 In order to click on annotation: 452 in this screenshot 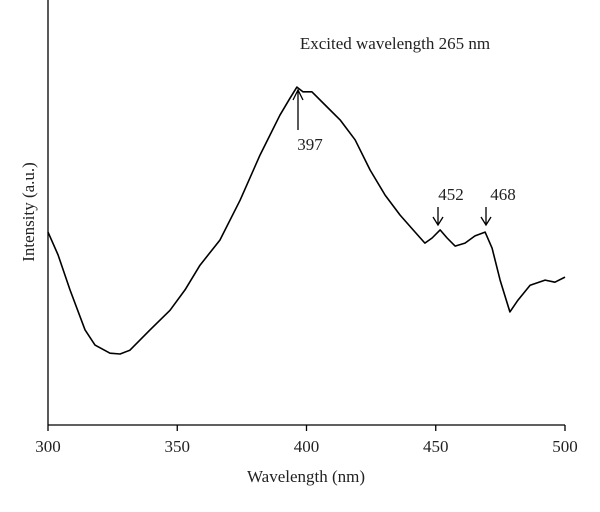, I will do `click(451, 194)`.